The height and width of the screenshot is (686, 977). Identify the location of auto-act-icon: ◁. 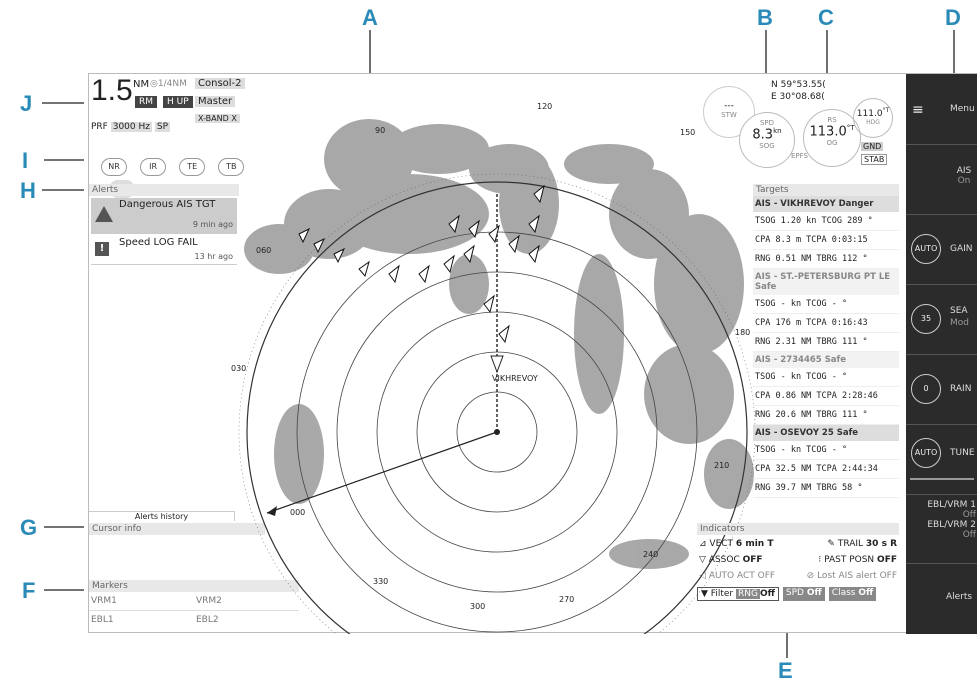
(702, 576).